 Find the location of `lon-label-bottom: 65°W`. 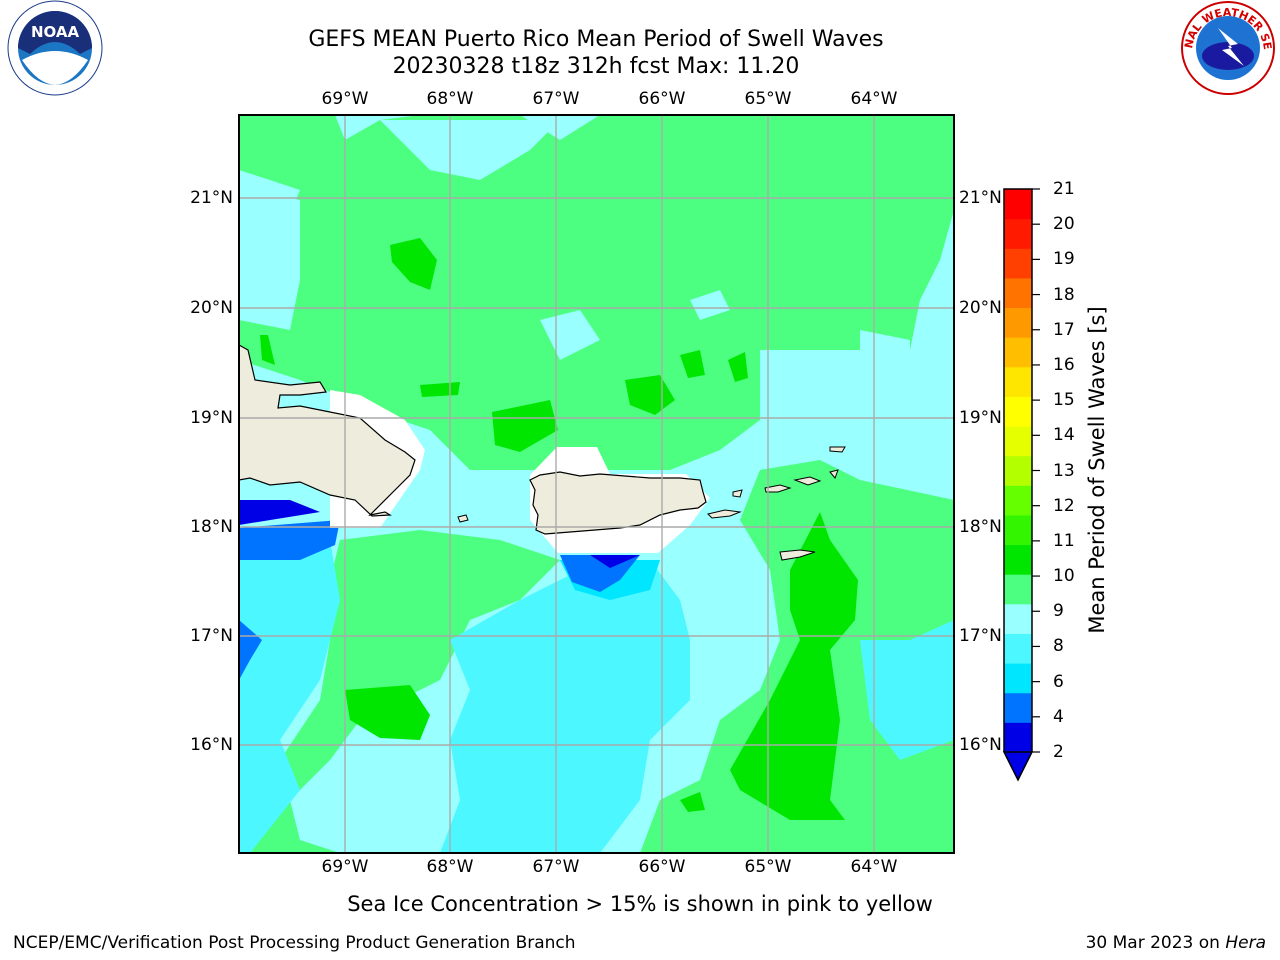

lon-label-bottom: 65°W is located at coordinates (768, 867).